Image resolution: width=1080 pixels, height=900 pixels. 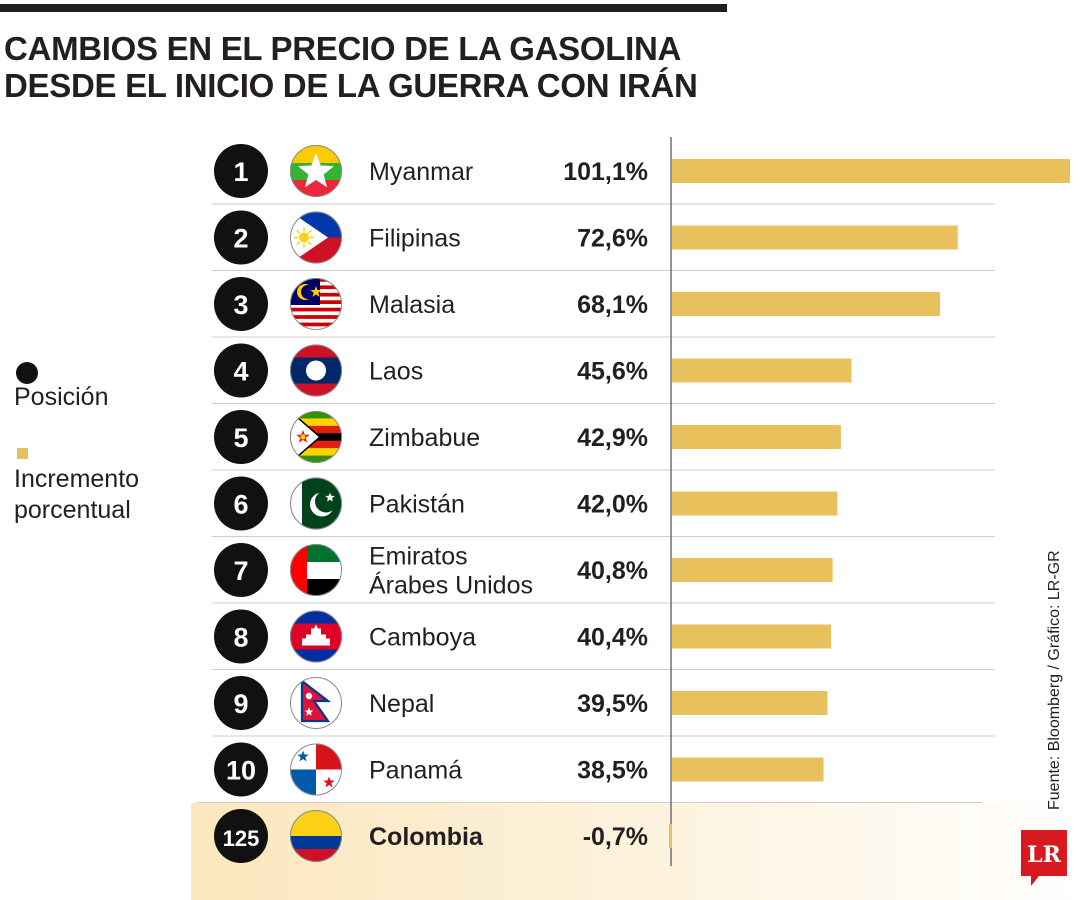 I want to click on rank-label: 6, so click(x=240, y=505).